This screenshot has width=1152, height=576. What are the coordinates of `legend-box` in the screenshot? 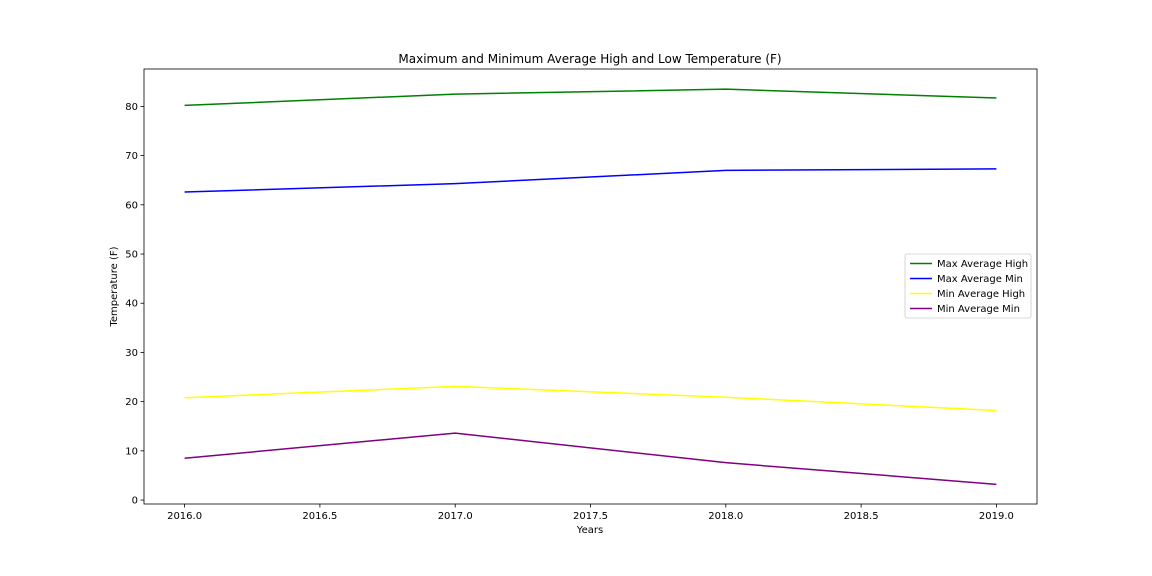 It's located at (968, 286).